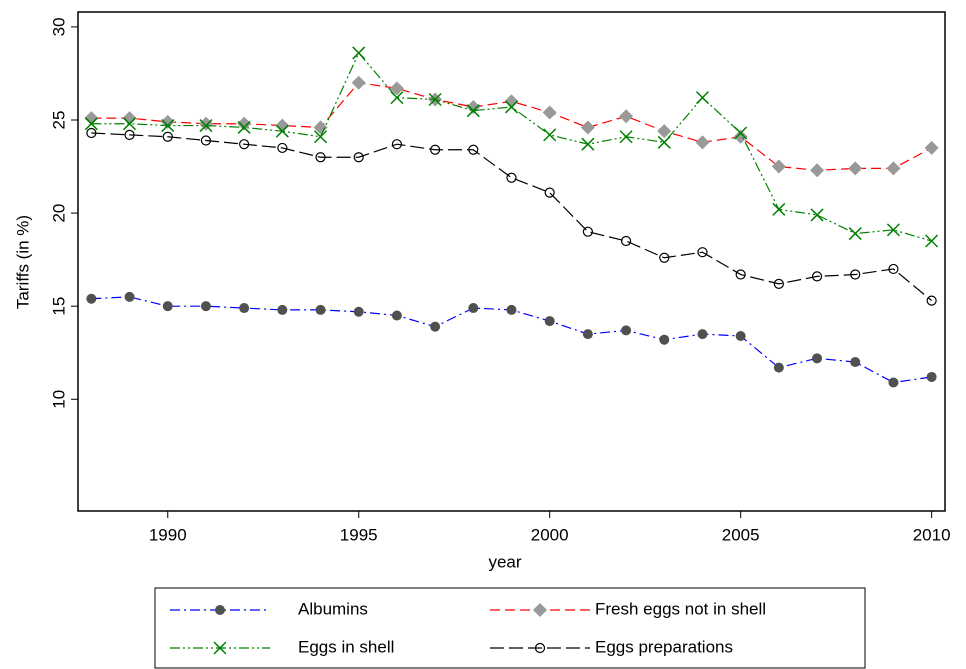  Describe the element at coordinates (58, 399) in the screenshot. I see `y-tick-label: 10` at that location.